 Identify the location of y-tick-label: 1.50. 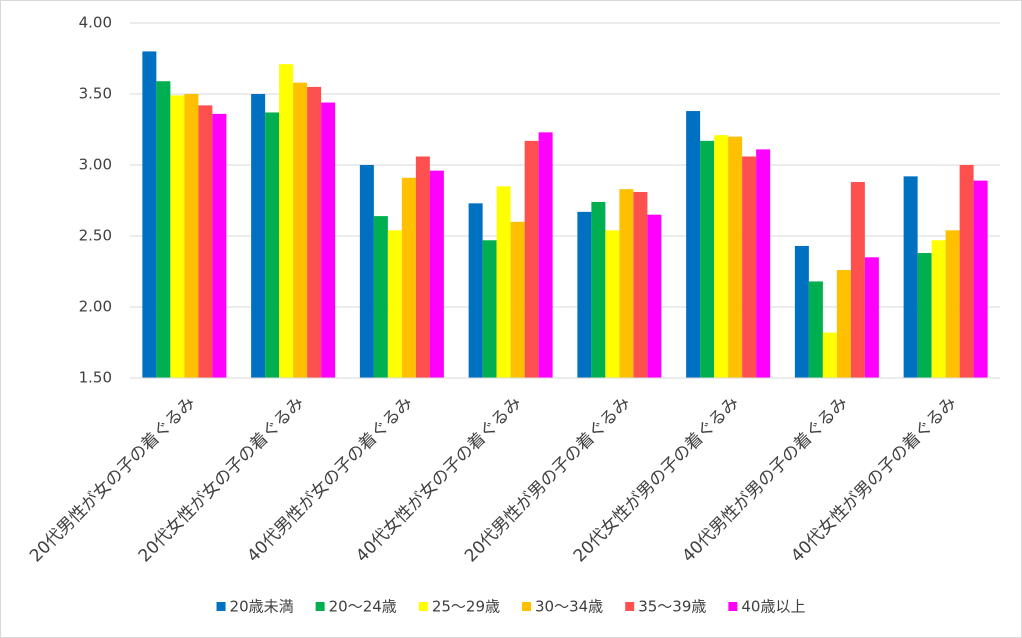
(95, 378).